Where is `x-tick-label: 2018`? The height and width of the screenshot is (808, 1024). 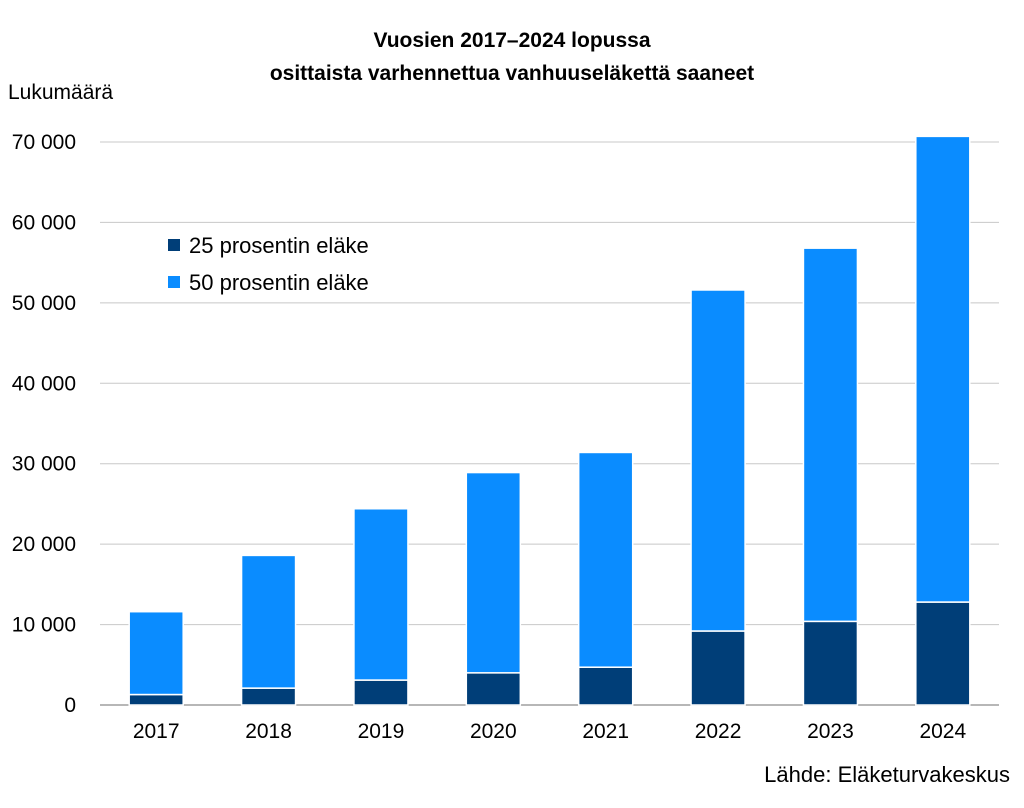 x-tick-label: 2018 is located at coordinates (268, 731).